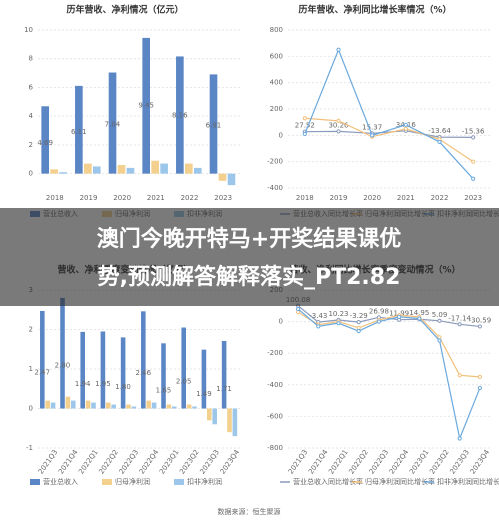 The width and height of the screenshot is (499, 523). I want to click on y-tick-label: 6, so click(31, 87).